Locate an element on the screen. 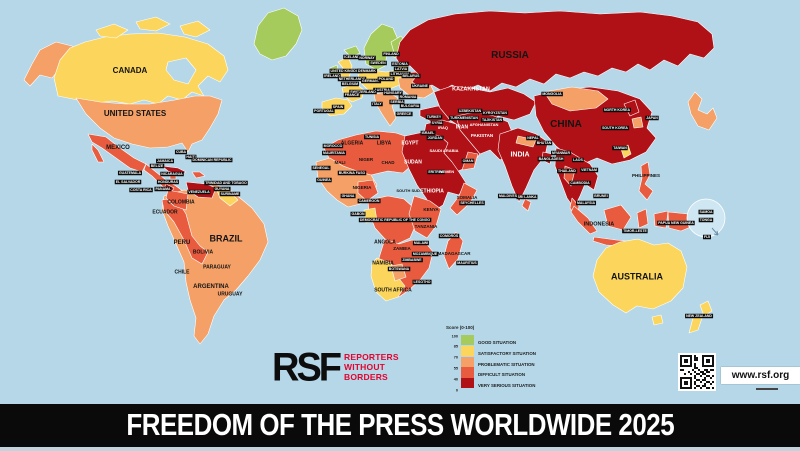 Image resolution: width=800 pixels, height=451 pixels. region-south-korea is located at coordinates (637, 122).